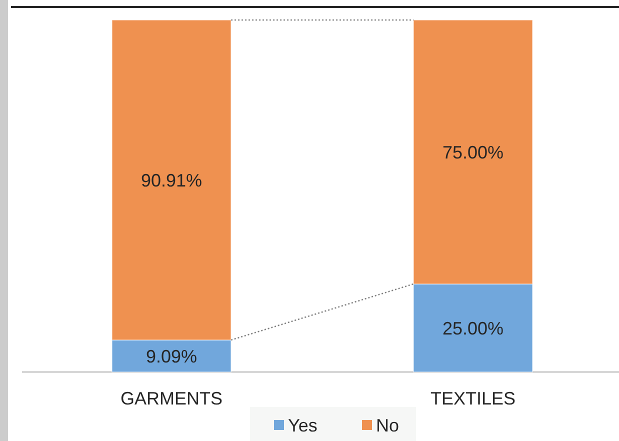 Image resolution: width=619 pixels, height=441 pixels. I want to click on legend-label: Yes, so click(303, 425).